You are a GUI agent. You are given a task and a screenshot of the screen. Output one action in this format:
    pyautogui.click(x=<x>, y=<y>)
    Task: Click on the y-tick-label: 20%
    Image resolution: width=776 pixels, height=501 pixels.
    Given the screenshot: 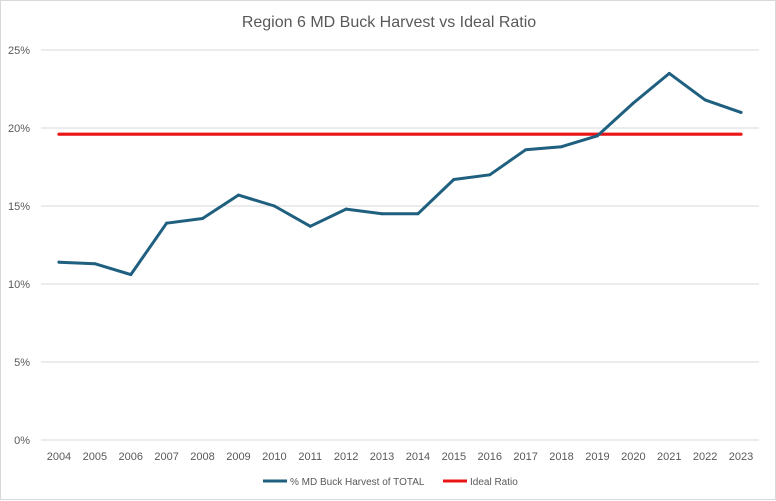 What is the action you would take?
    pyautogui.click(x=19, y=129)
    